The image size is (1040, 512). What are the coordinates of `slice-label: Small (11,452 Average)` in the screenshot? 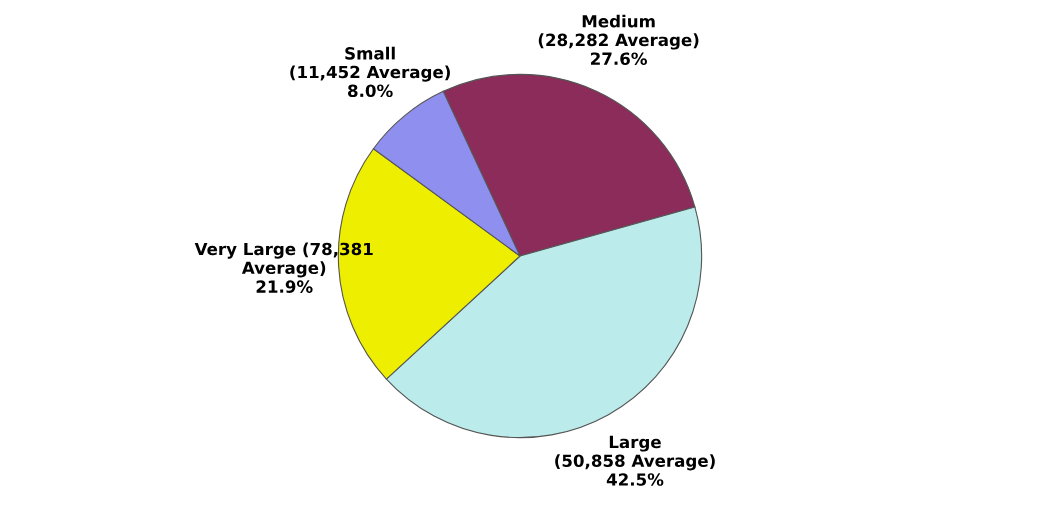 It's located at (370, 64).